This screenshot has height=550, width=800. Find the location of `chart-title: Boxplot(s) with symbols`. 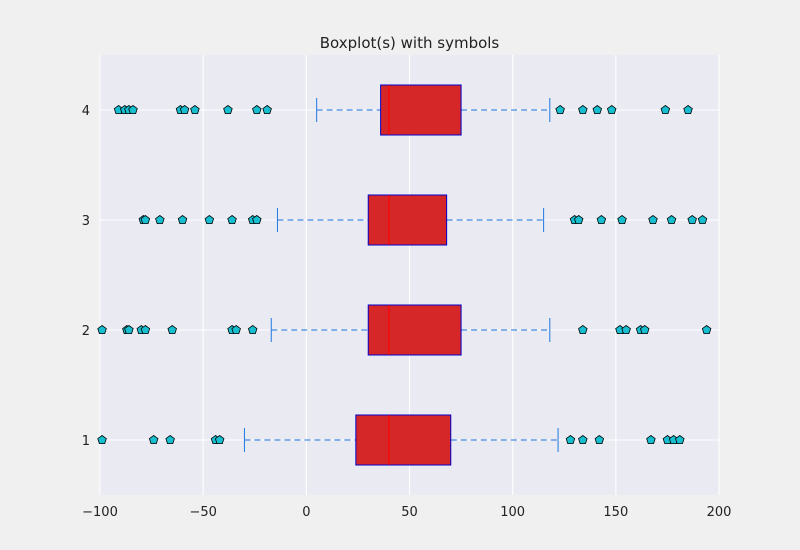

chart-title: Boxplot(s) with symbols is located at coordinates (410, 43).